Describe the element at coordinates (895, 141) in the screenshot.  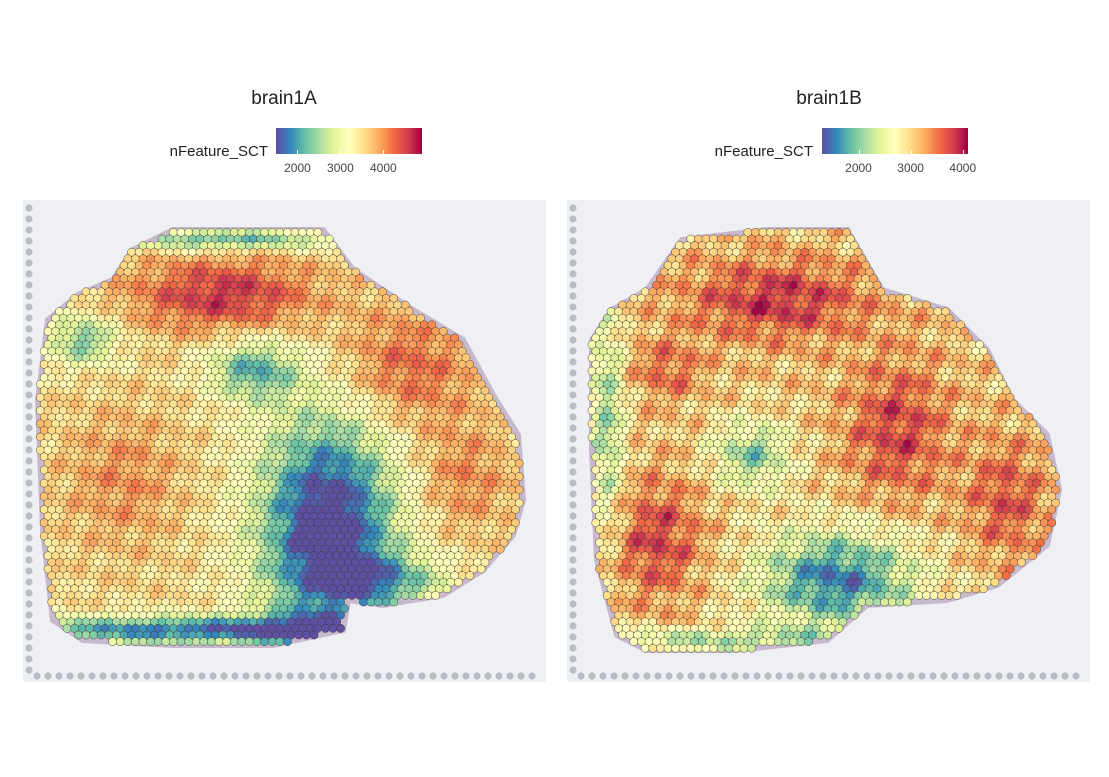
I see `colorbar` at that location.